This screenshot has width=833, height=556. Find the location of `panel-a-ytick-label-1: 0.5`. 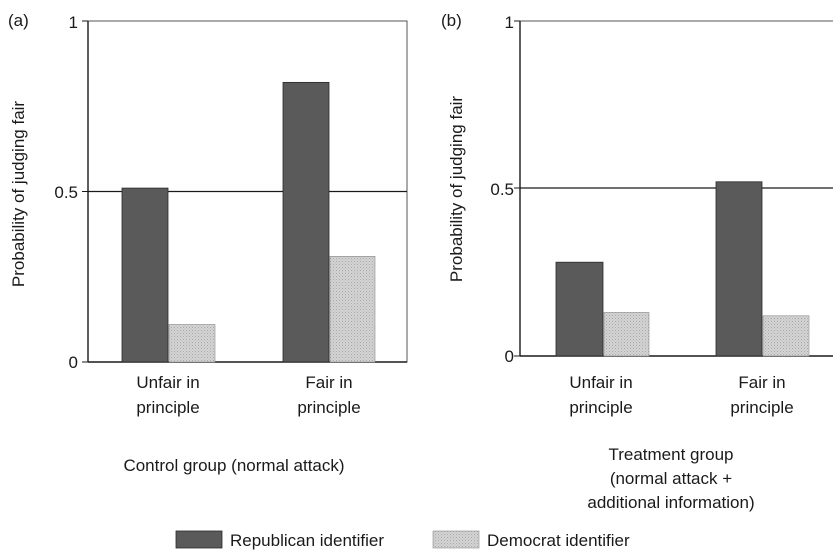

panel-a-ytick-label-1: 0.5 is located at coordinates (66, 192).